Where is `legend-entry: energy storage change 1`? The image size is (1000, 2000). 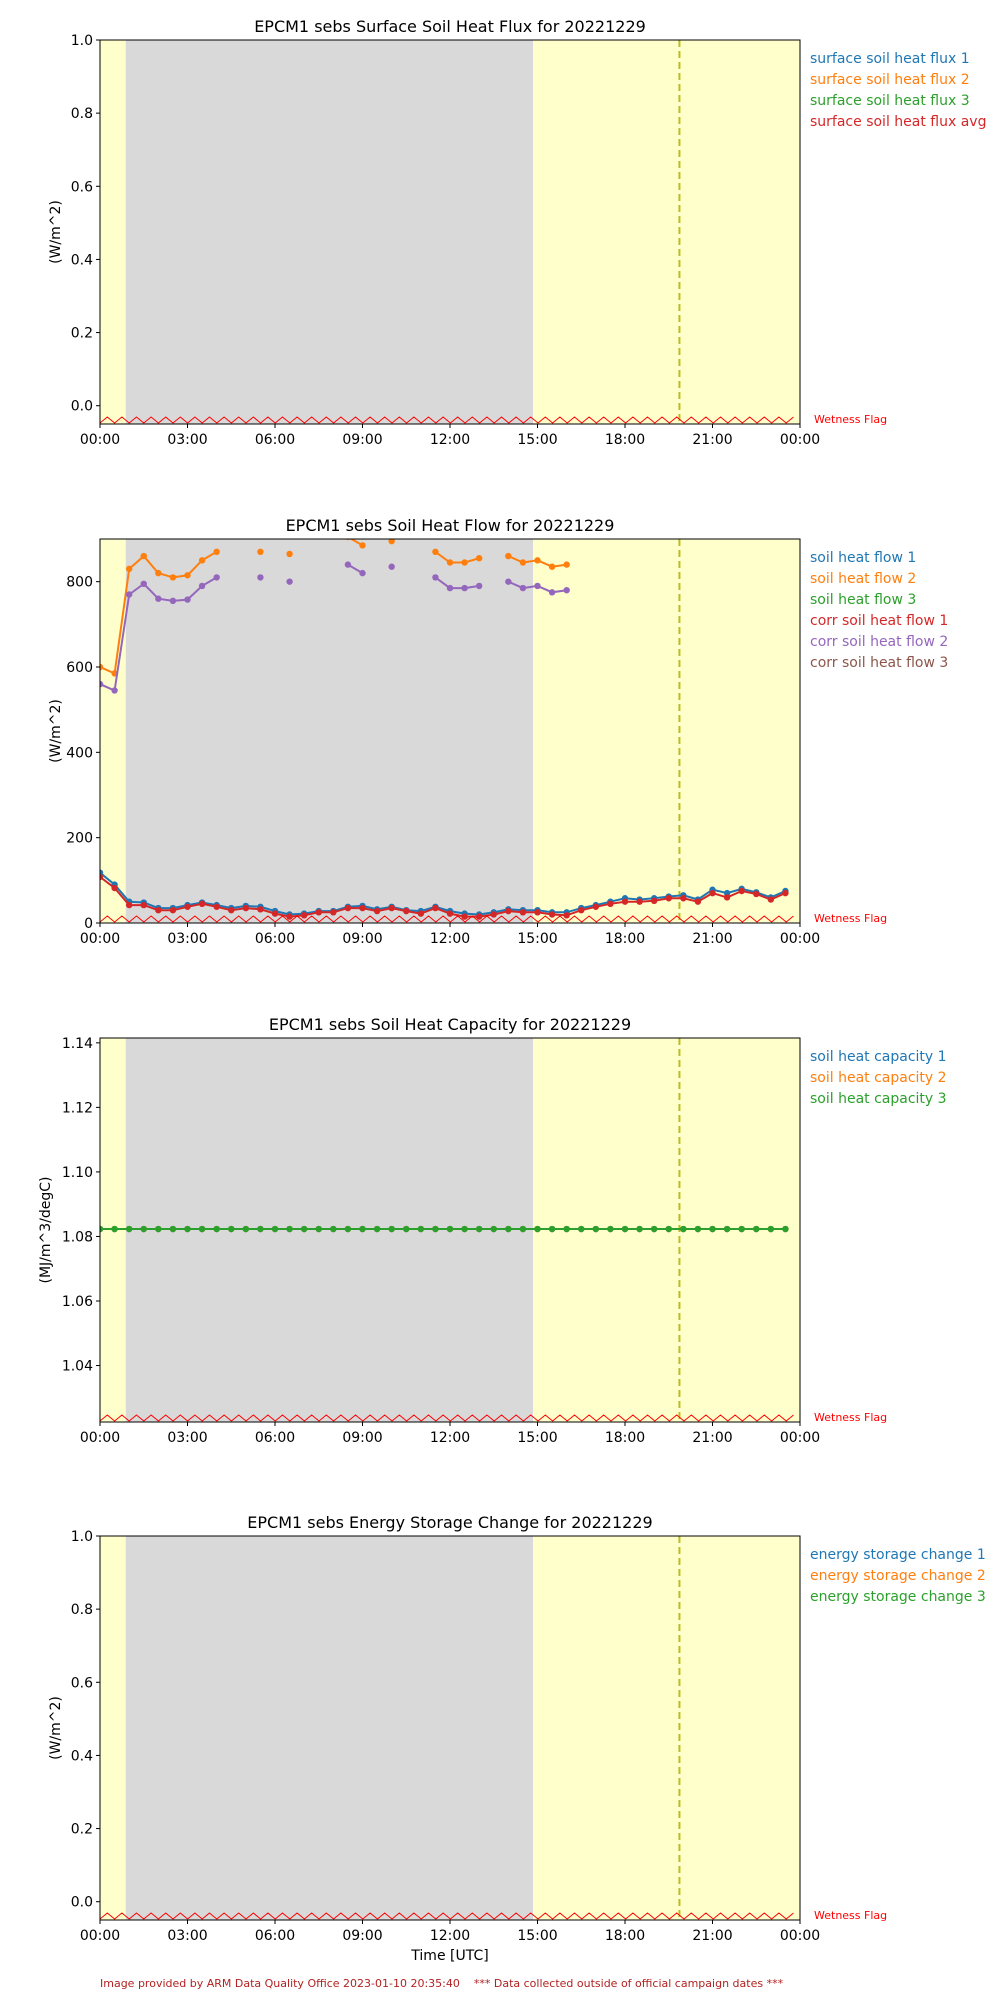
legend-entry: energy storage change 1 is located at coordinates (898, 1555).